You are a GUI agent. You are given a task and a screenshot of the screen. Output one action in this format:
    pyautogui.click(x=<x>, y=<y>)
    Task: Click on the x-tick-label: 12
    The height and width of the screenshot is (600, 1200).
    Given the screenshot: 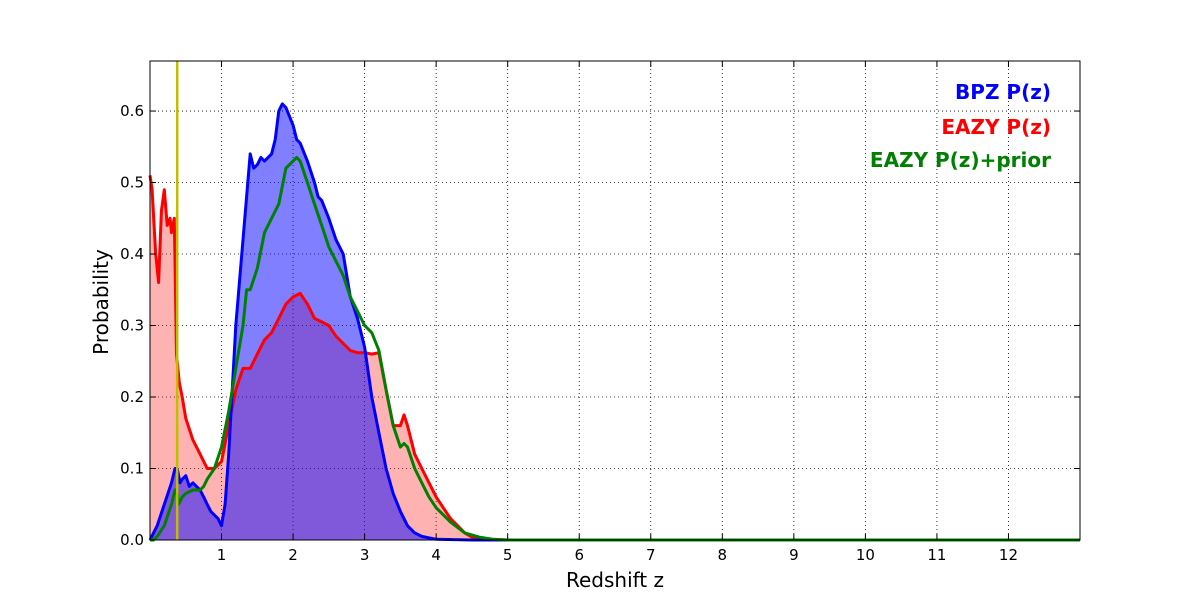 What is the action you would take?
    pyautogui.click(x=1008, y=555)
    